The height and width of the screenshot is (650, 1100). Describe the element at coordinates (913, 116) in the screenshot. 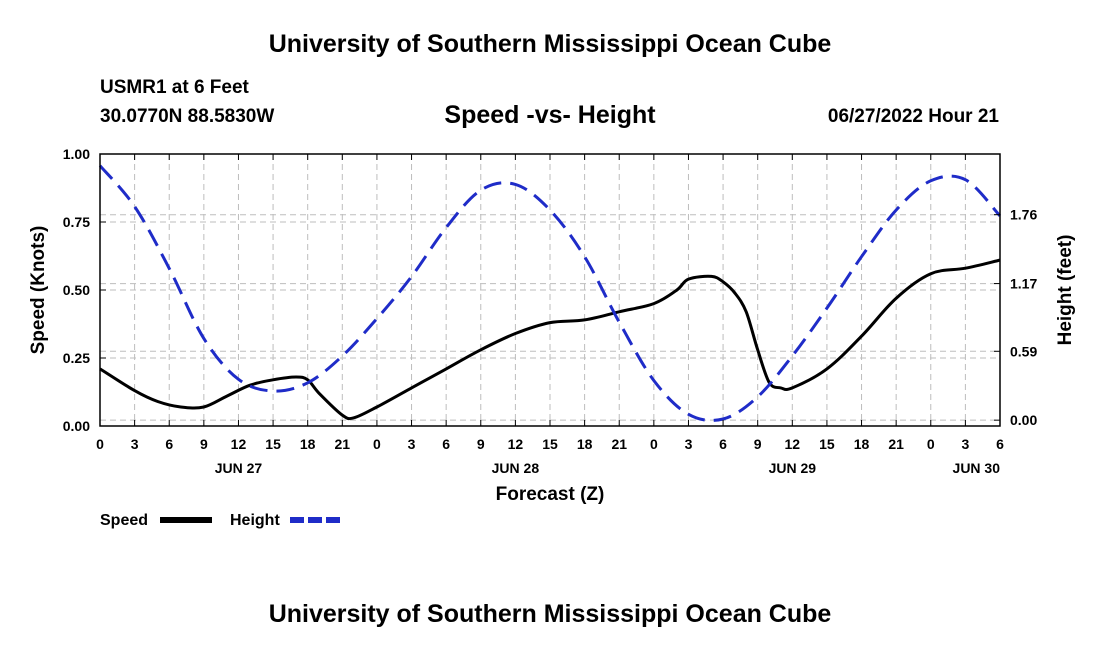

I see `forecast-datetime: 06/27/2022 Hour 21` at that location.